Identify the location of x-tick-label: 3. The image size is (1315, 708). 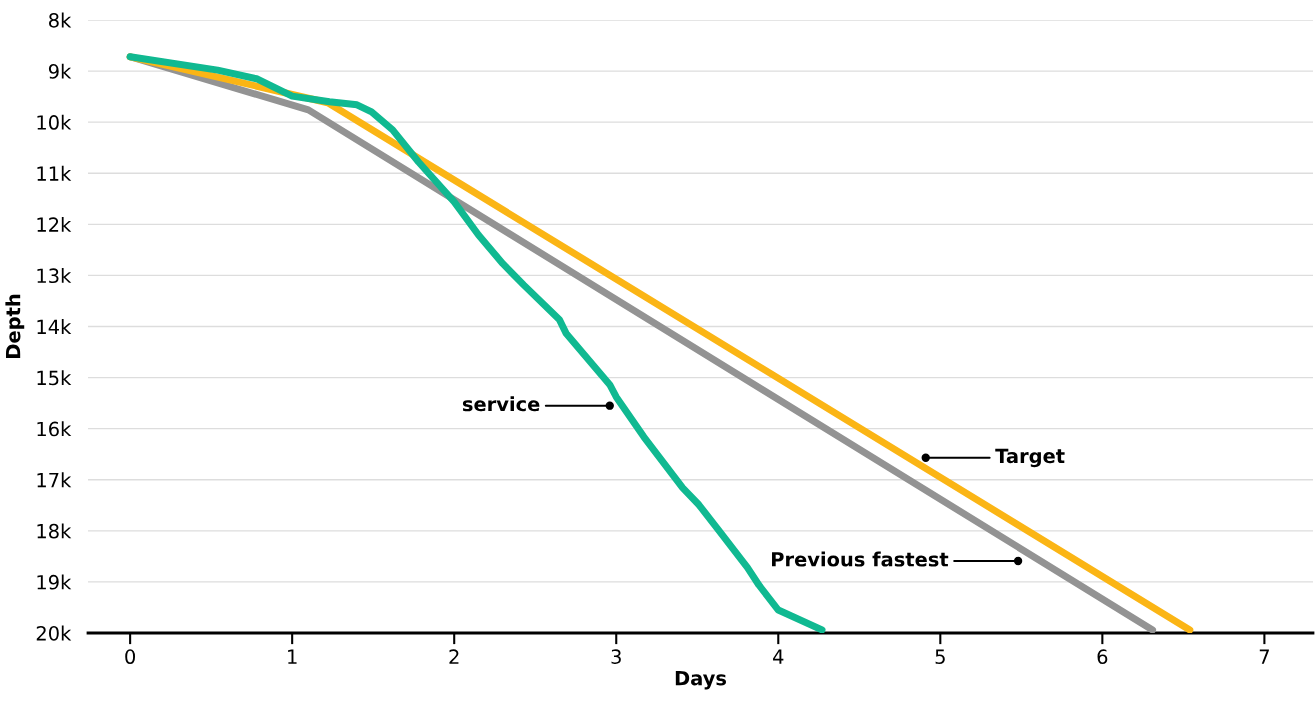
(616, 657).